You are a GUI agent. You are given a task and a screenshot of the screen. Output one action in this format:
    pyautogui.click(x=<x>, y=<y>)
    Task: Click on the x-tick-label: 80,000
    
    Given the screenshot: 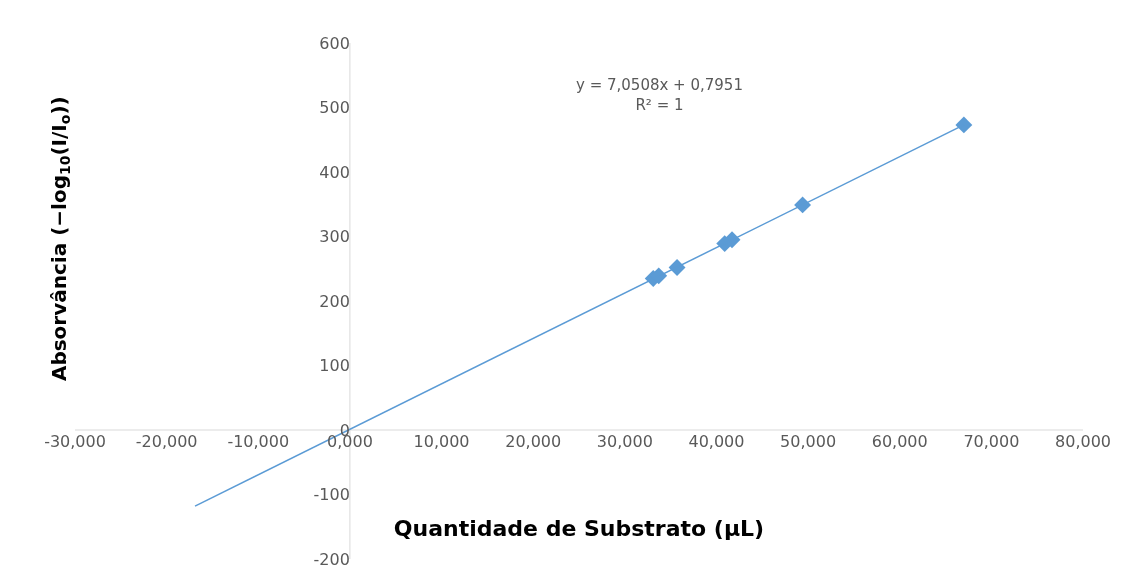 What is the action you would take?
    pyautogui.click(x=1083, y=441)
    